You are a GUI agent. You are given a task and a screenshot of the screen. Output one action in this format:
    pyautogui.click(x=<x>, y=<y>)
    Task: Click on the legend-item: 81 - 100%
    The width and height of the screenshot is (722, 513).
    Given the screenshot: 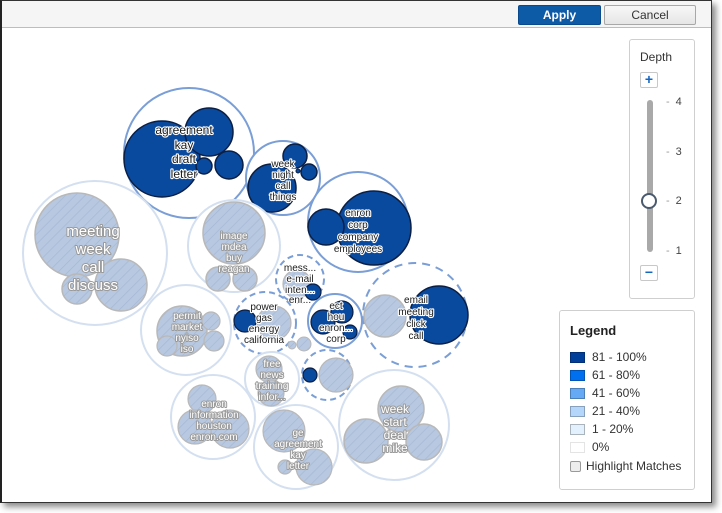 What is the action you would take?
    pyautogui.click(x=608, y=357)
    